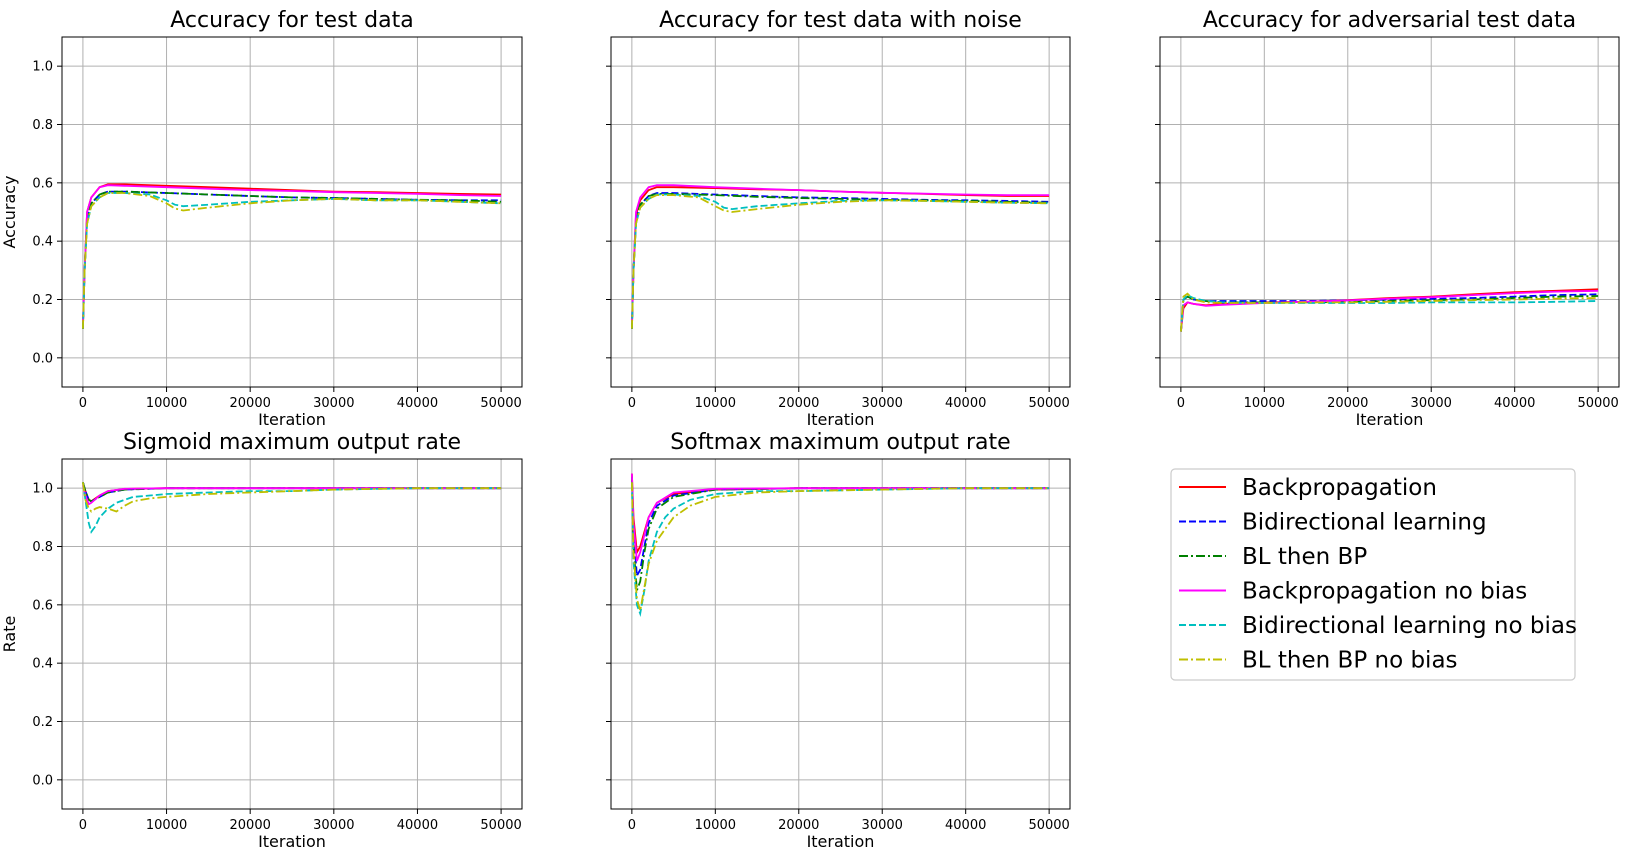 The image size is (1625, 860). Describe the element at coordinates (9, 634) in the screenshot. I see `y-axis-label: Rate` at that location.